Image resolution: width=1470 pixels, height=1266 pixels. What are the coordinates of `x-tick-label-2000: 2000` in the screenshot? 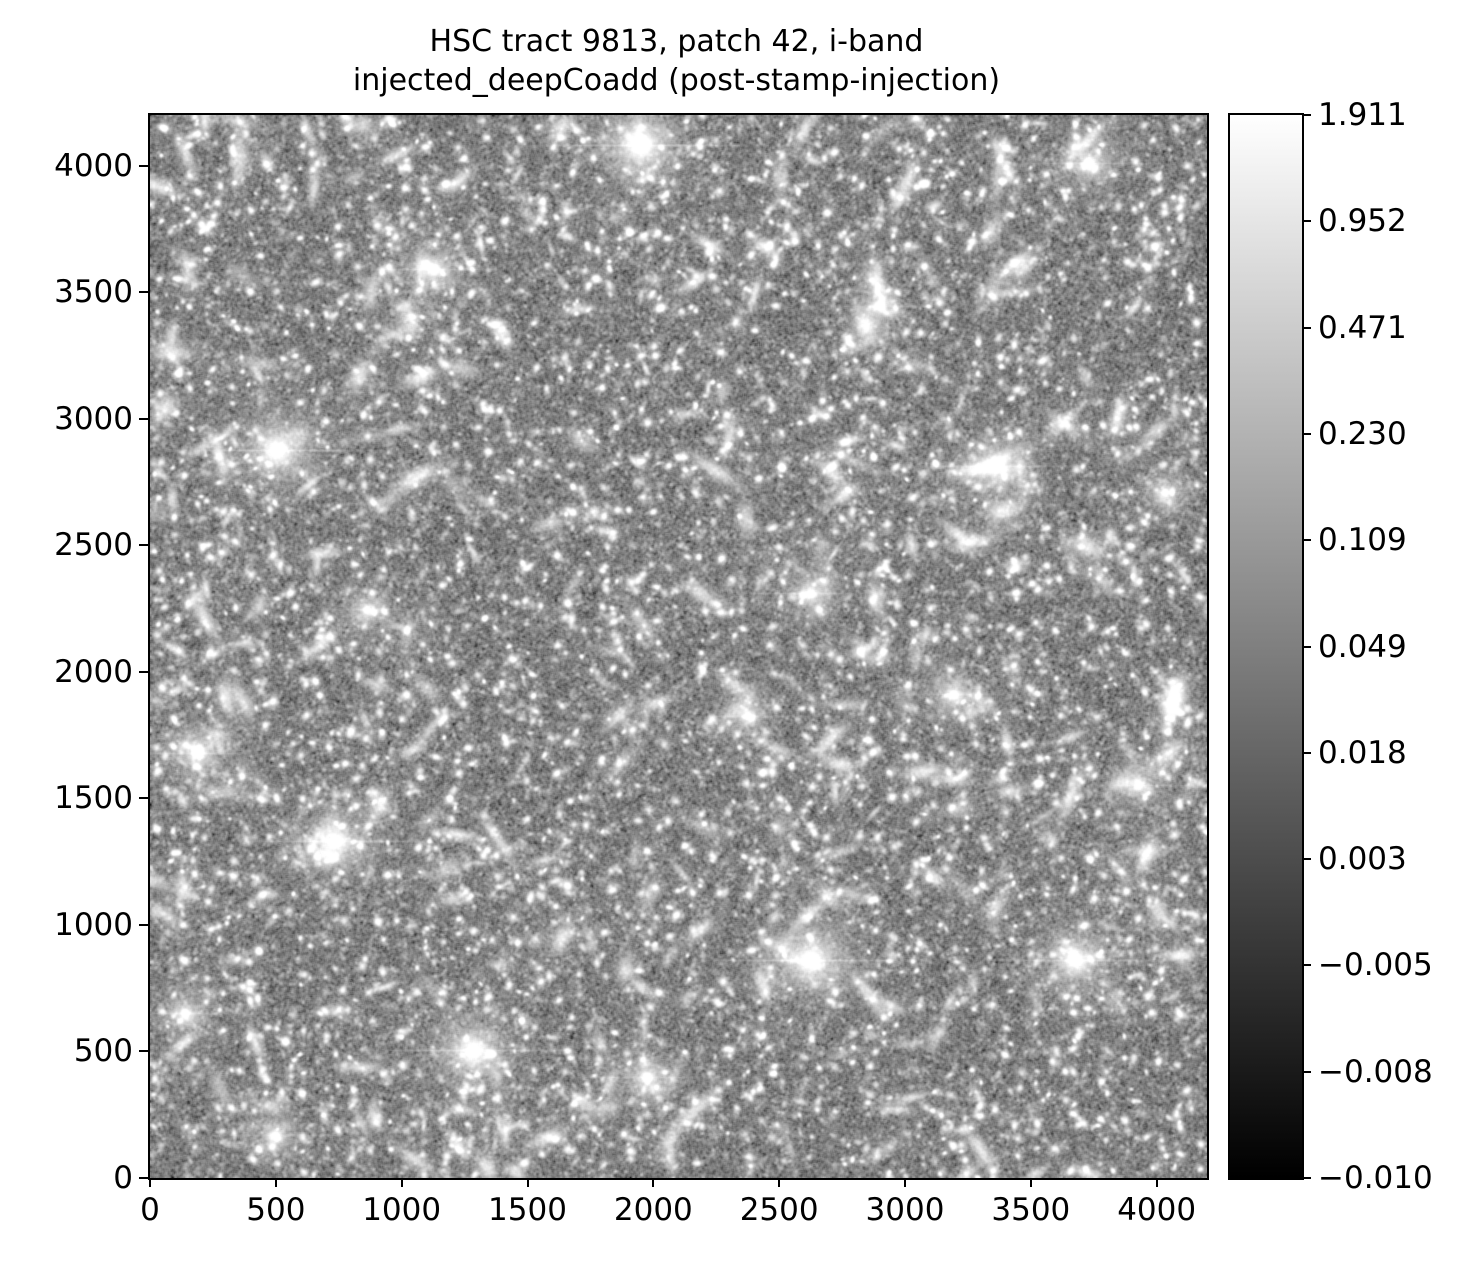 It's located at (653, 1210).